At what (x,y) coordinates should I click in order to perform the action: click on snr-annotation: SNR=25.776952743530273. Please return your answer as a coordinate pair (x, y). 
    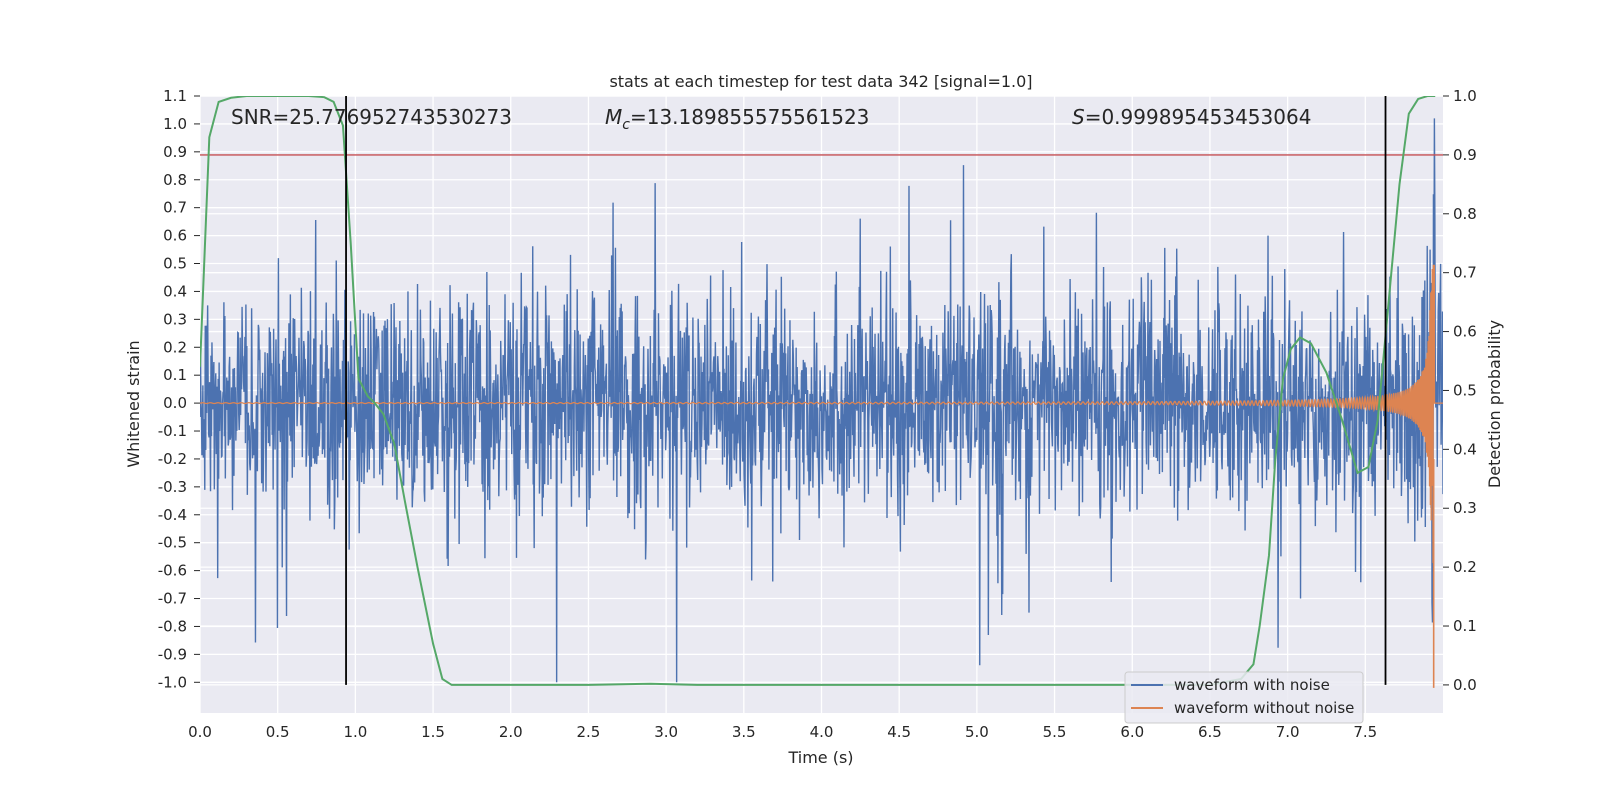
    Looking at the image, I should click on (371, 117).